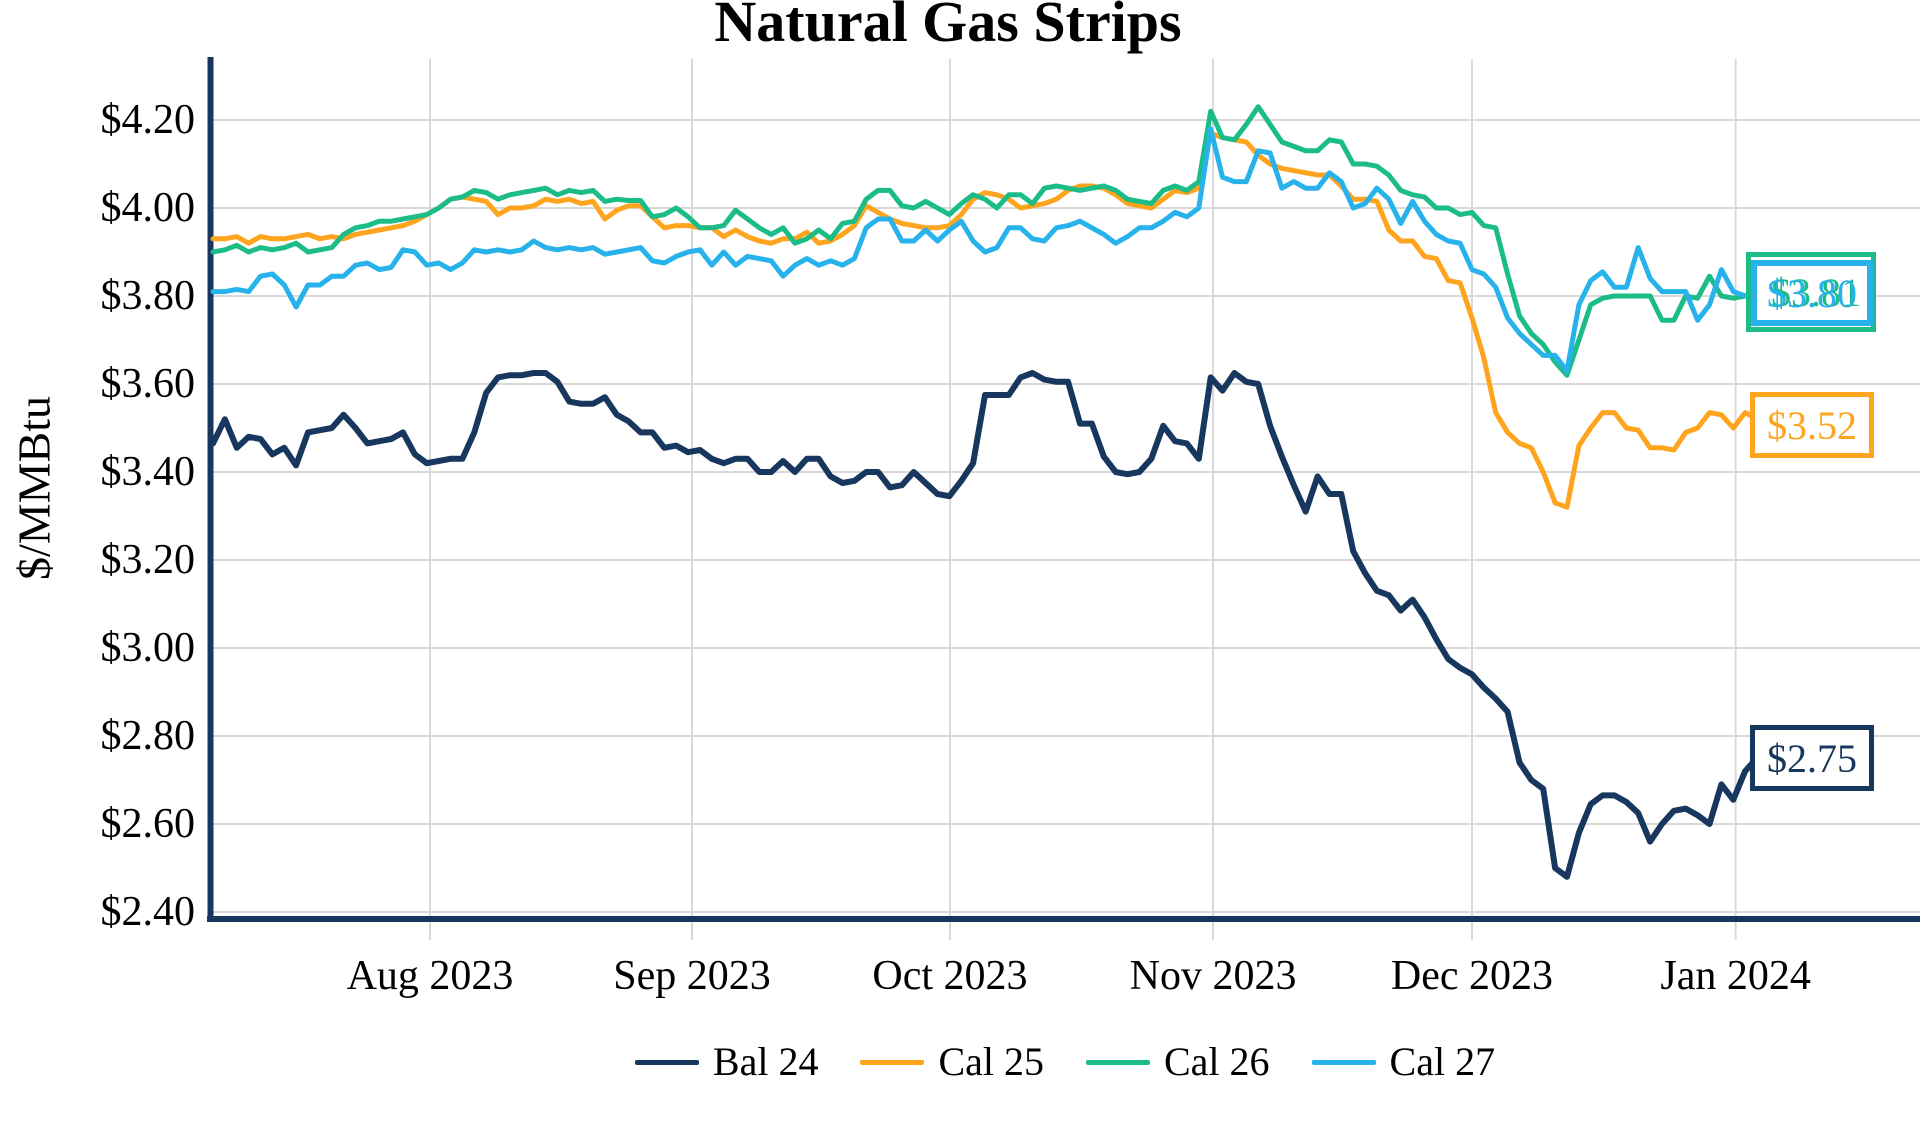 Image resolution: width=1920 pixels, height=1128 pixels. I want to click on legend-item-cal-25: Cal 25, so click(952, 1062).